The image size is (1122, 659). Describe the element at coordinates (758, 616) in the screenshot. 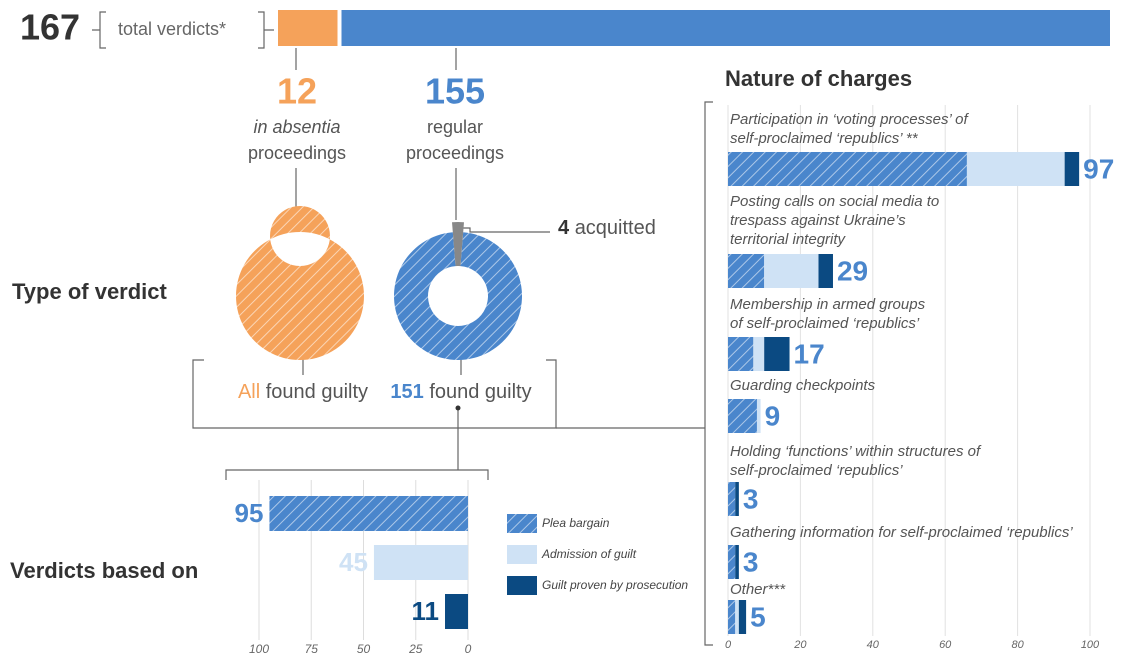

I see `total-label: 5` at that location.